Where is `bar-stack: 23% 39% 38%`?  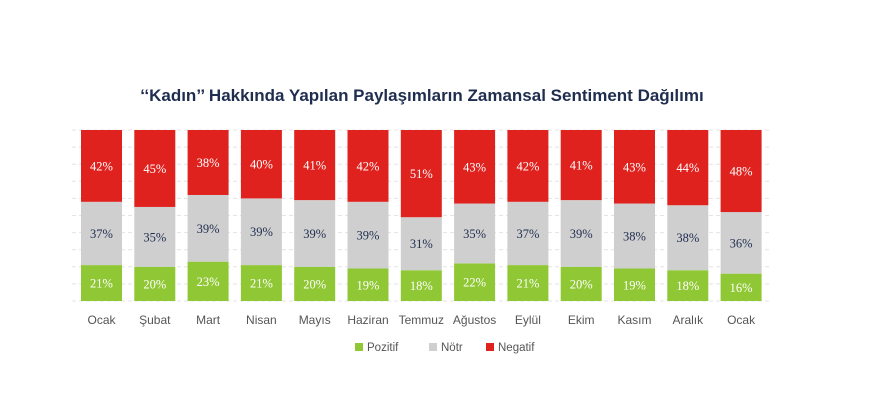
bar-stack: 23% 39% 38% is located at coordinates (208, 215).